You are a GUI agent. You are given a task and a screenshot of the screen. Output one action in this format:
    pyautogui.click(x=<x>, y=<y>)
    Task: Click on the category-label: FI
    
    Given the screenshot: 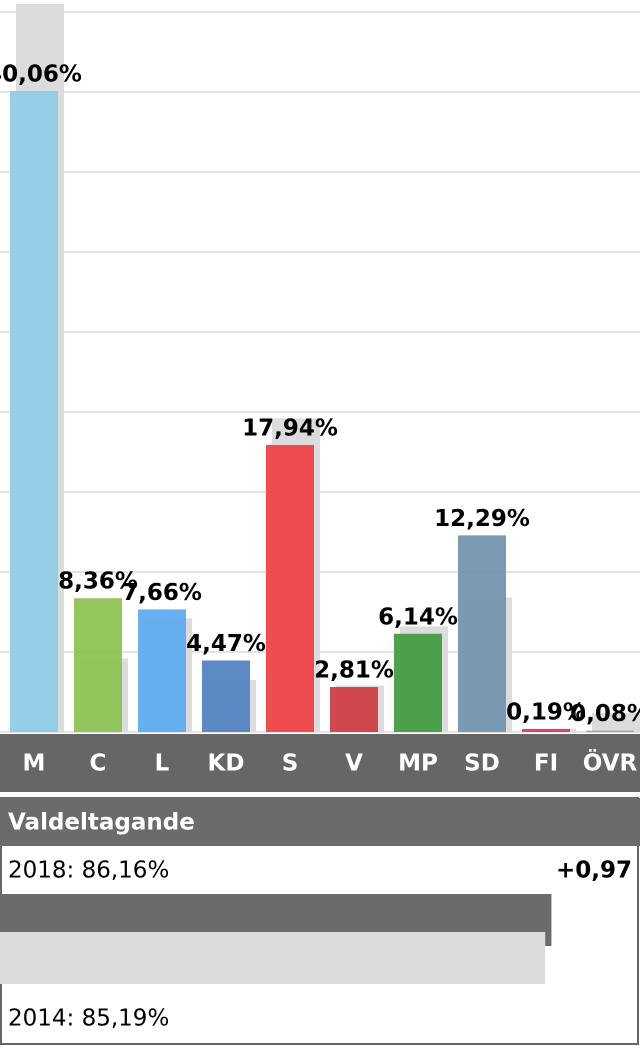 What is the action you would take?
    pyautogui.click(x=546, y=764)
    